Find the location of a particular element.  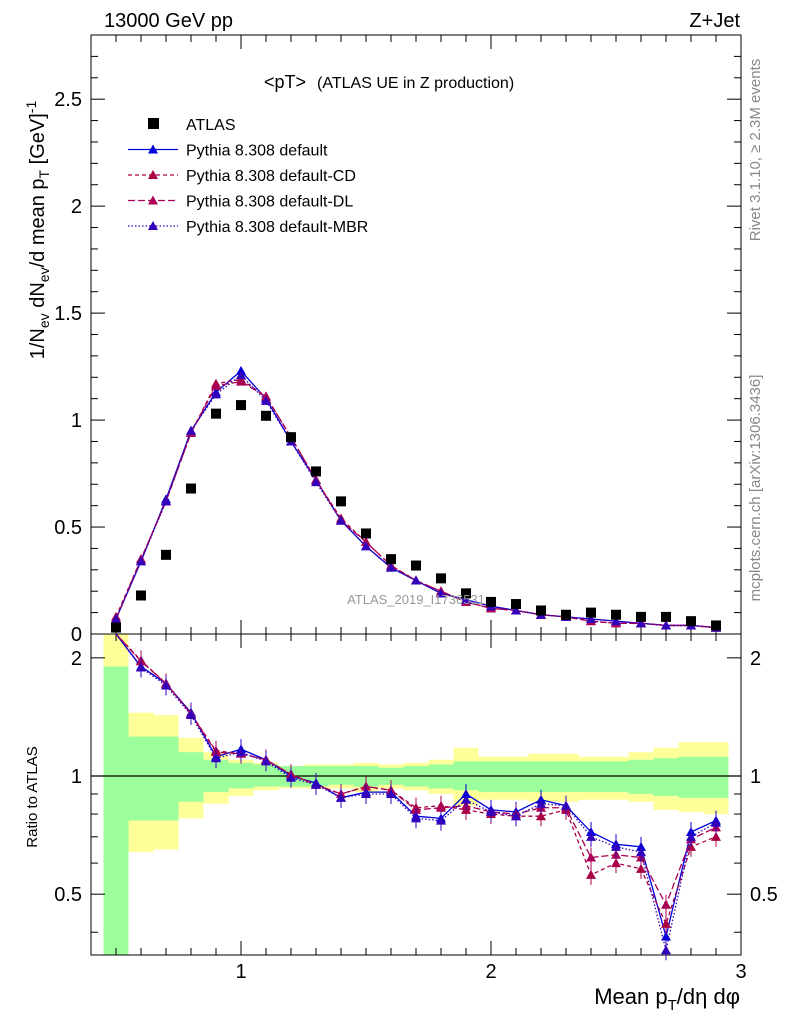

mcplots-label: mcplots.cern.ch [arXiv:1306.3436] is located at coordinates (755, 488).